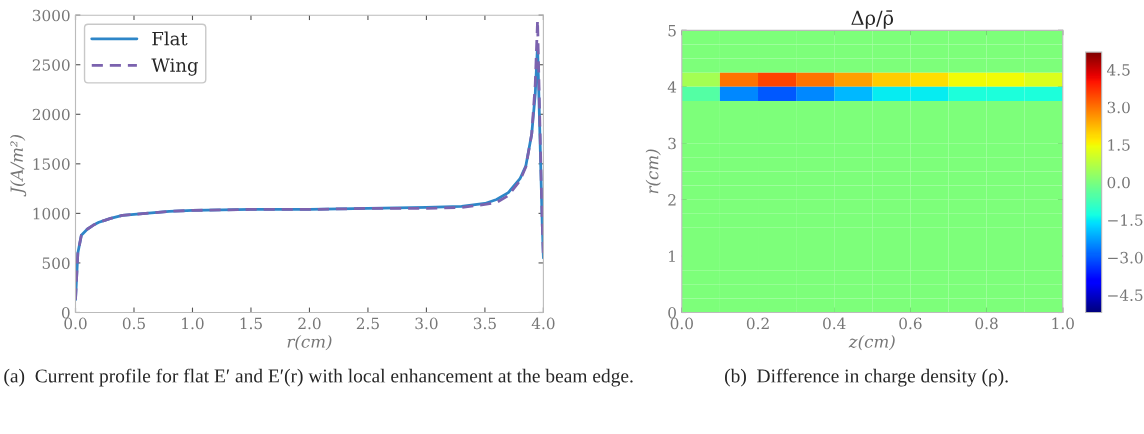  I want to click on y-tick-label: 3000, so click(51, 15).